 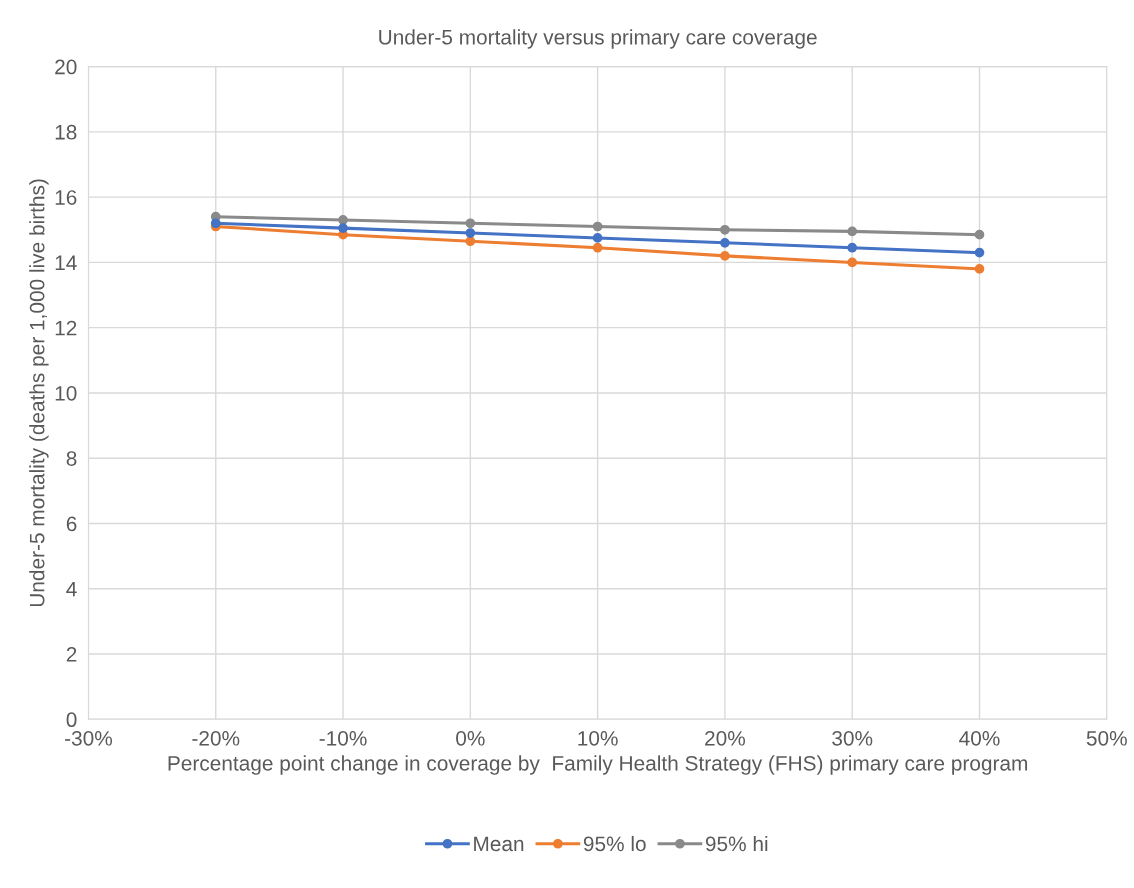 I want to click on legend-label: 95% lo, so click(x=614, y=843).